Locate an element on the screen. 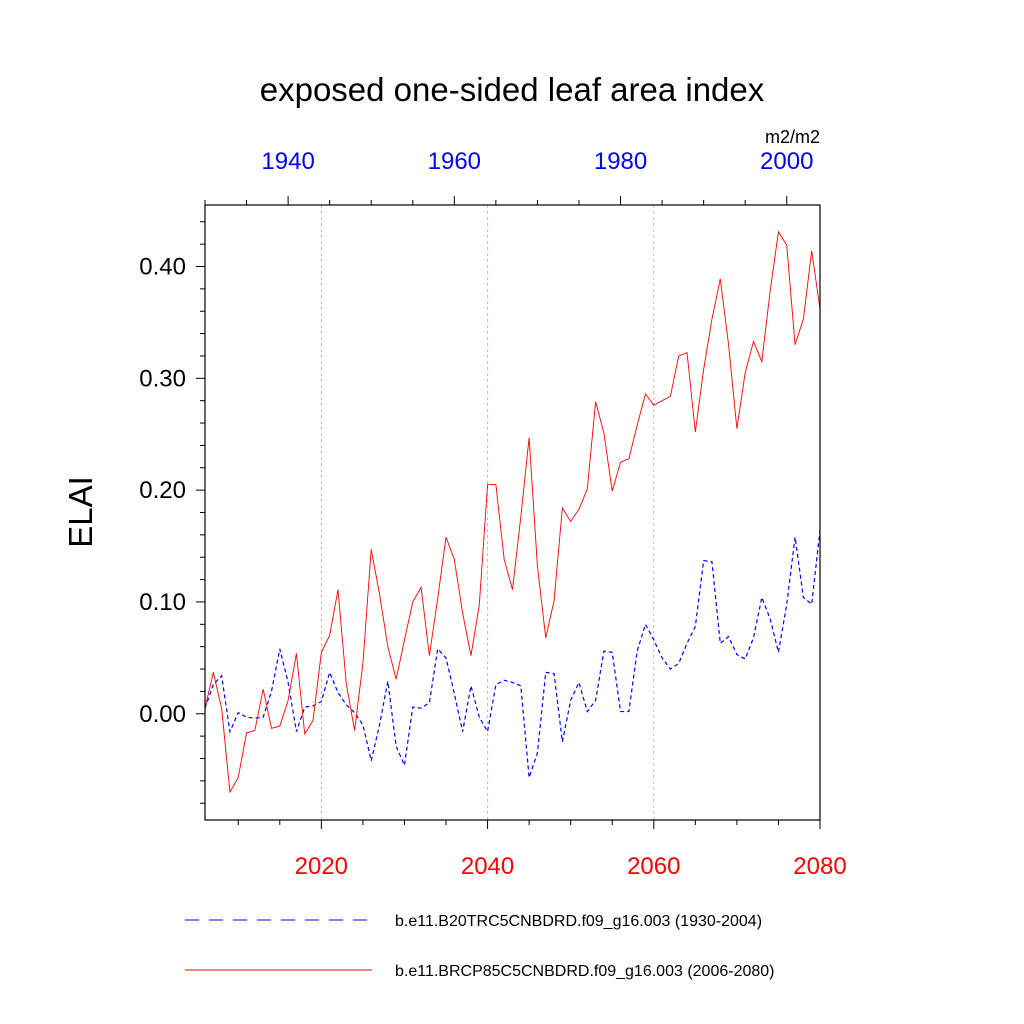 The width and height of the screenshot is (1024, 1024). x-bottom-tick-label: 2060 is located at coordinates (653, 866).